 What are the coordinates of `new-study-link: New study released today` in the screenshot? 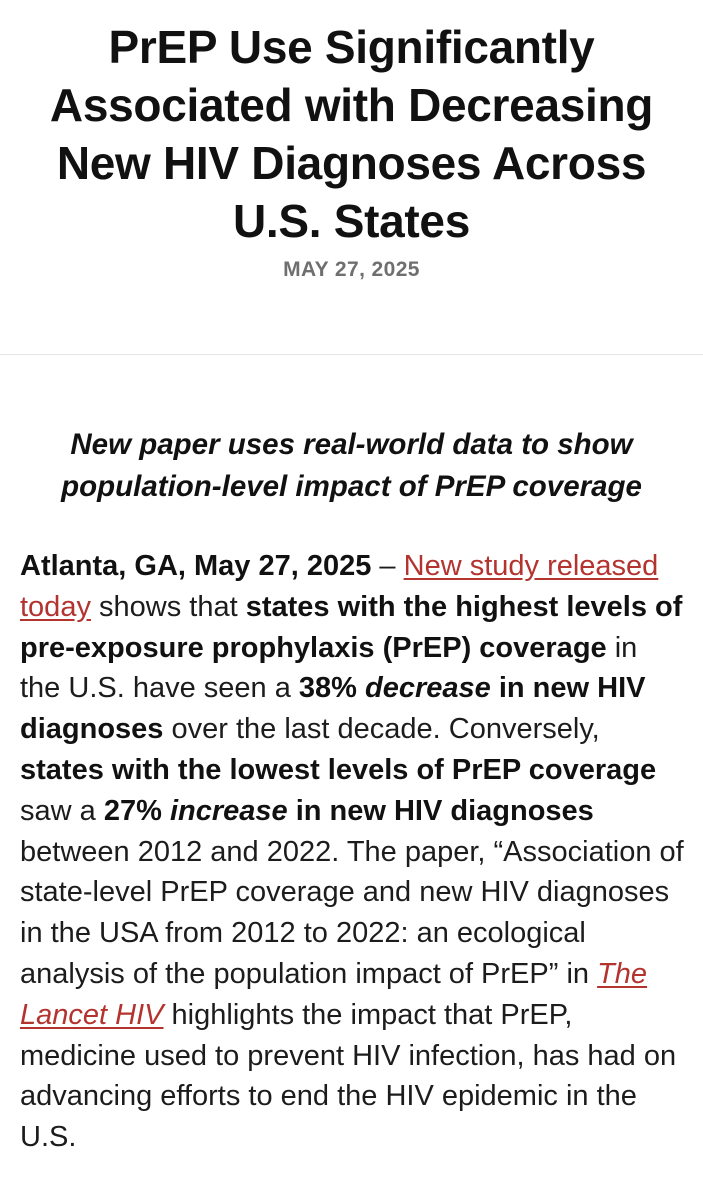 It's located at (339, 586).